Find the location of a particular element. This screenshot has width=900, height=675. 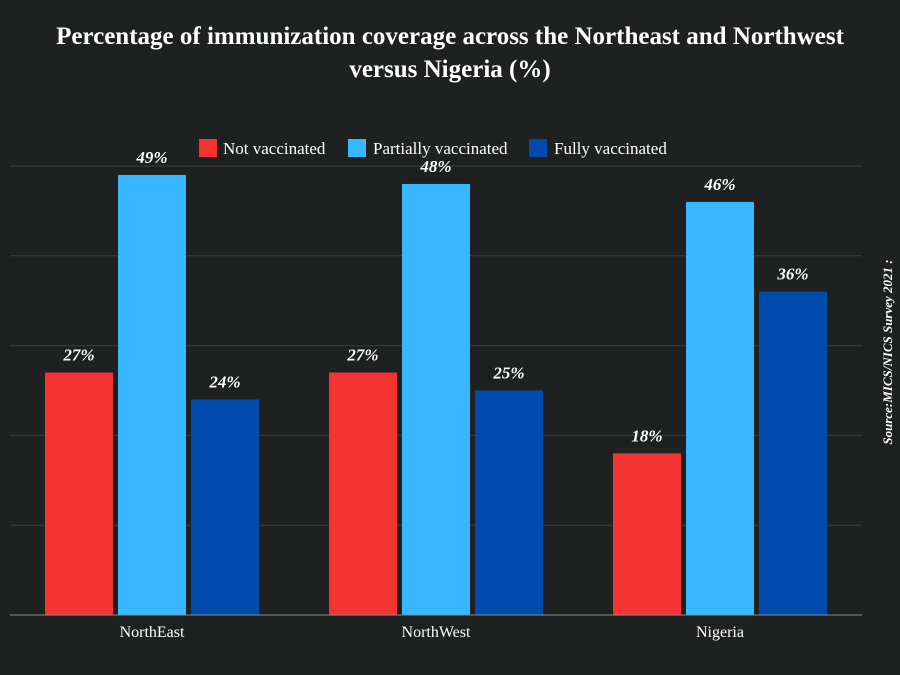

value-label-northwest-fully-vaccinated: 25% is located at coordinates (508, 373).